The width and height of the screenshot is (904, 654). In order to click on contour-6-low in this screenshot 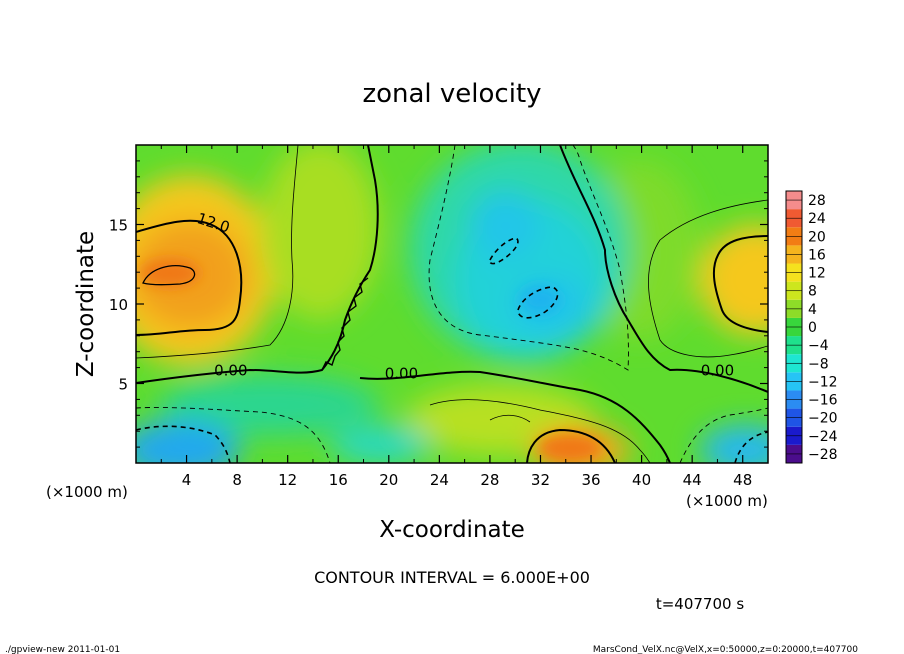, I will do `click(540, 431)`.